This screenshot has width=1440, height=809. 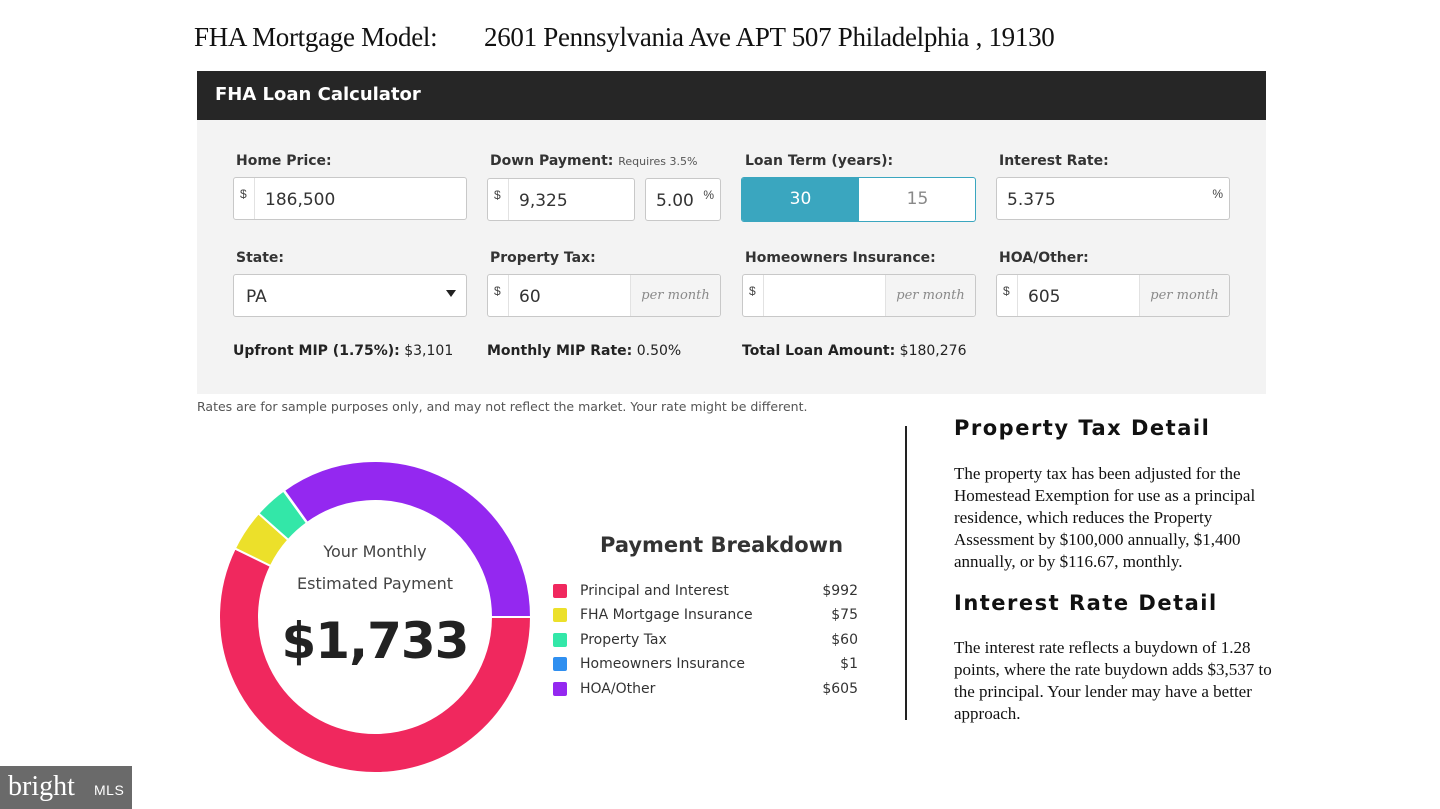 I want to click on total-loan-label: Total Loan Amount:, so click(x=819, y=351).